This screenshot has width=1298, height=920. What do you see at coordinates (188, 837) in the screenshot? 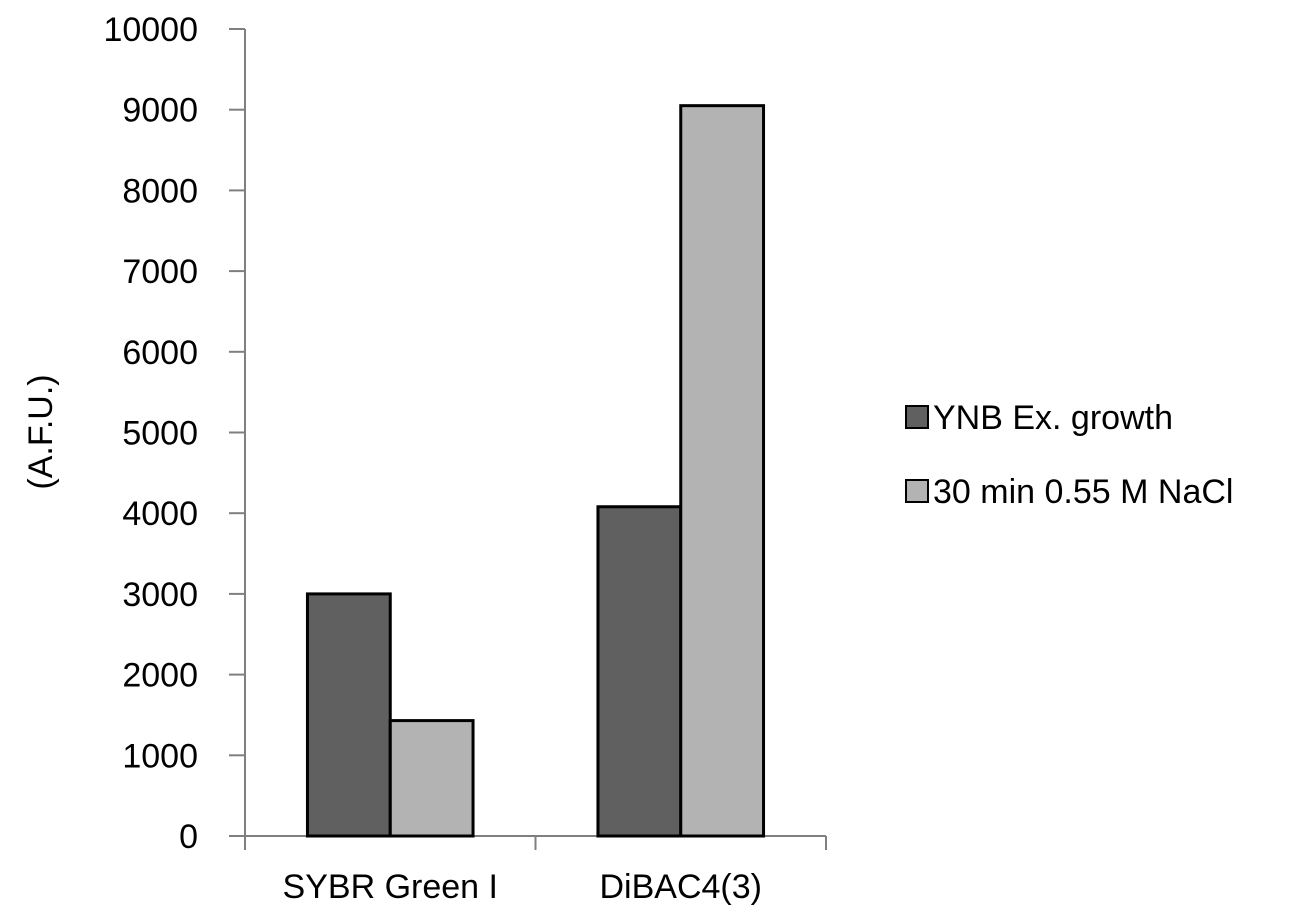
I see `y-tick-label: 0` at bounding box center [188, 837].